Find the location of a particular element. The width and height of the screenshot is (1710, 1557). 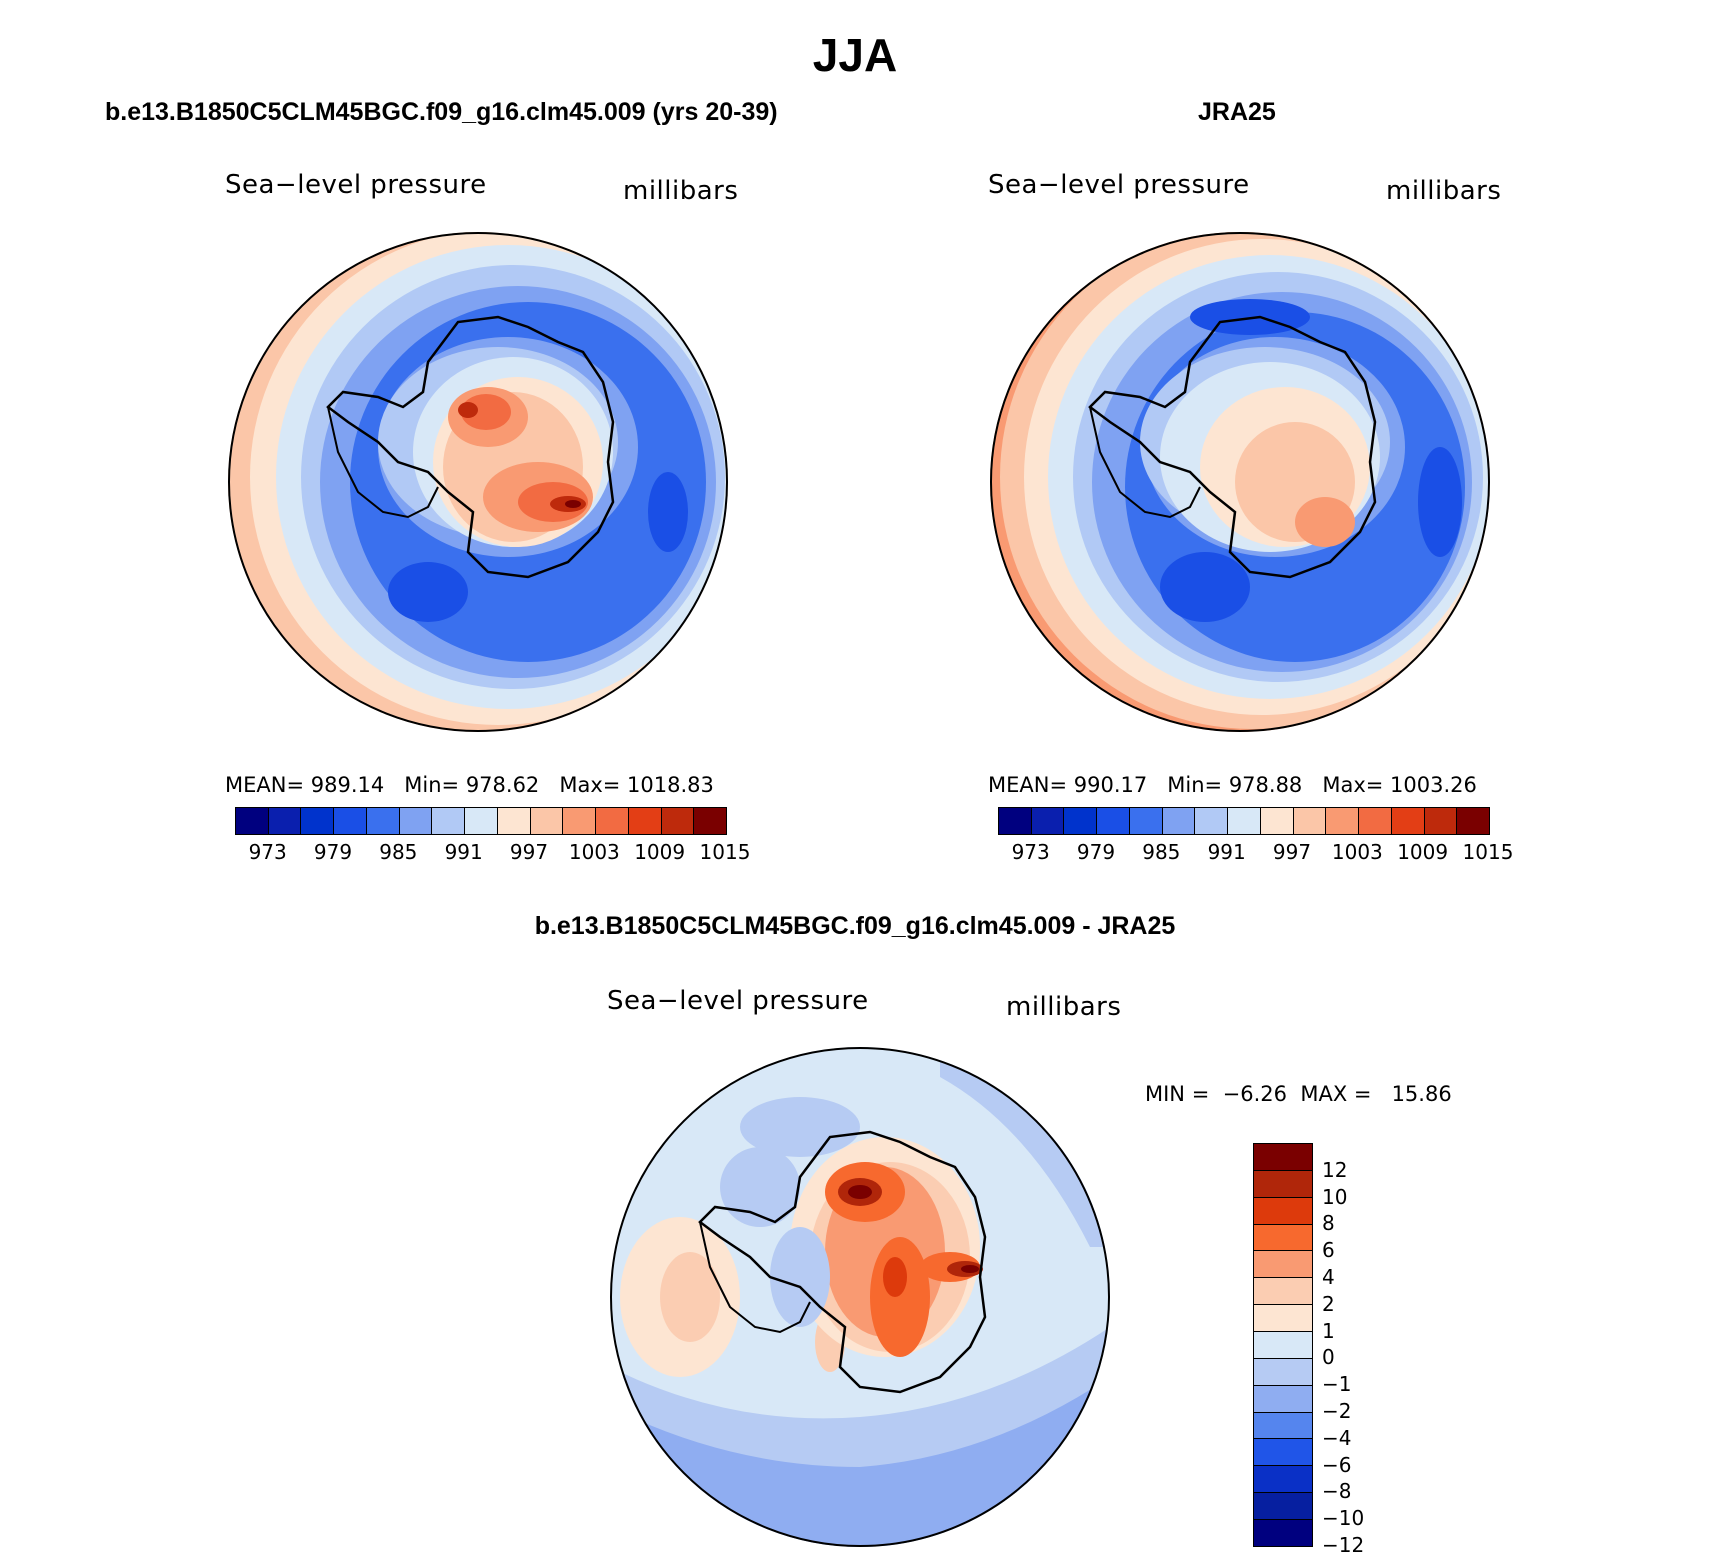

panel-model-colorbar is located at coordinates (481, 821).